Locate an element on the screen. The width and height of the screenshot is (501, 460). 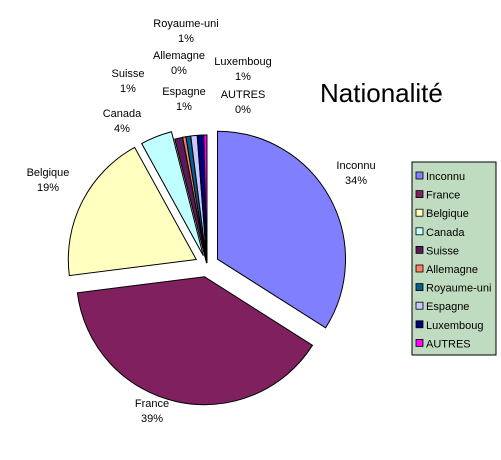
legend-entry: Luxemboug is located at coordinates (455, 326).